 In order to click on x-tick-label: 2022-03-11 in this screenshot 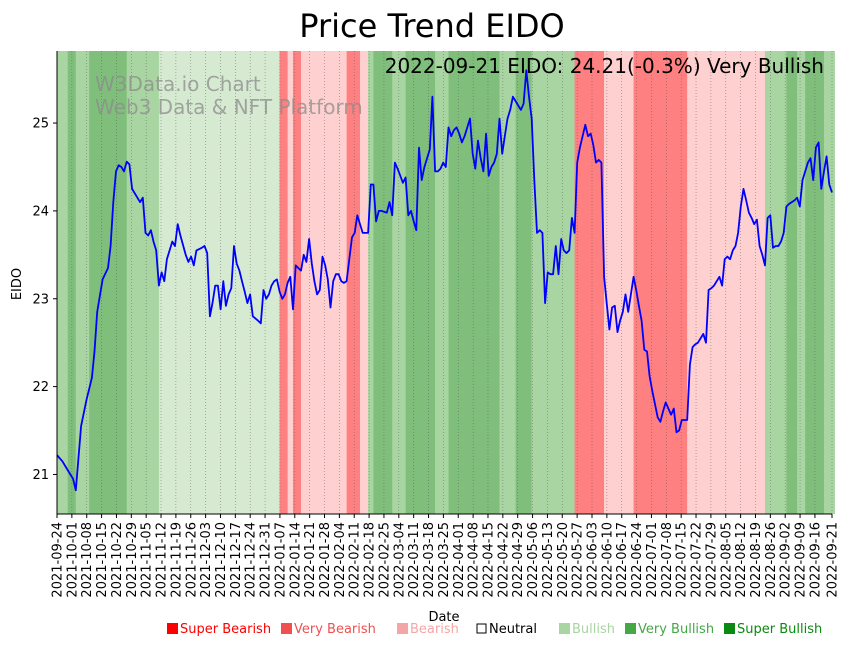, I will do `click(414, 560)`.